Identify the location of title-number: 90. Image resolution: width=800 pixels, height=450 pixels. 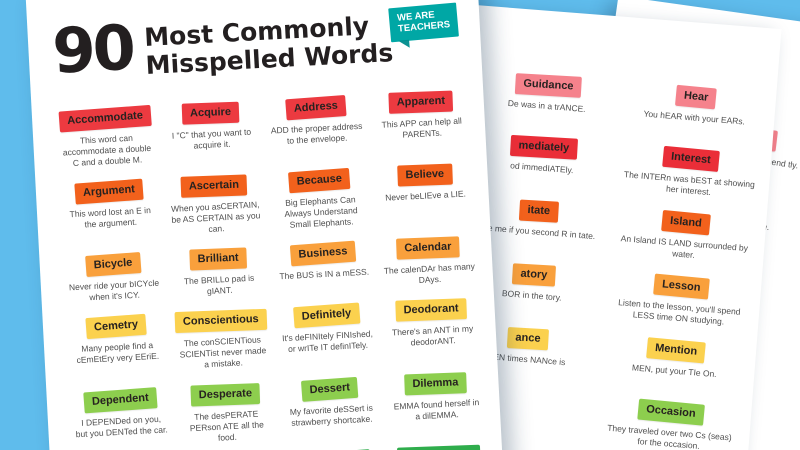
(92, 49).